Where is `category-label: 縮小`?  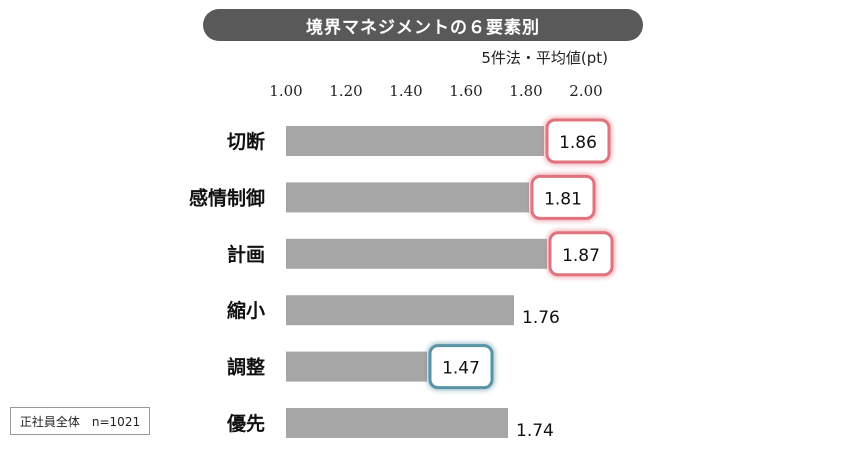
category-label: 縮小 is located at coordinates (246, 310).